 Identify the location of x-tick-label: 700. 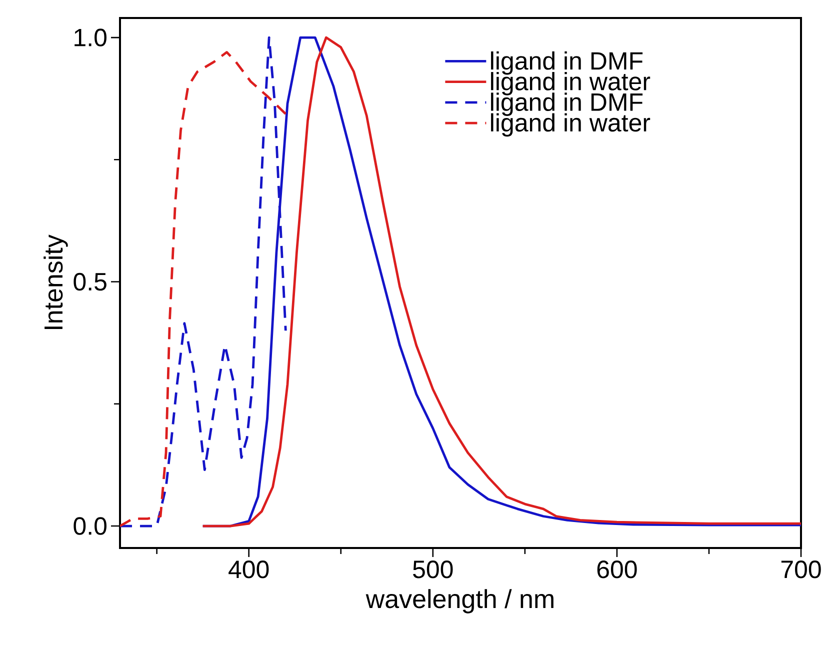
(801, 569).